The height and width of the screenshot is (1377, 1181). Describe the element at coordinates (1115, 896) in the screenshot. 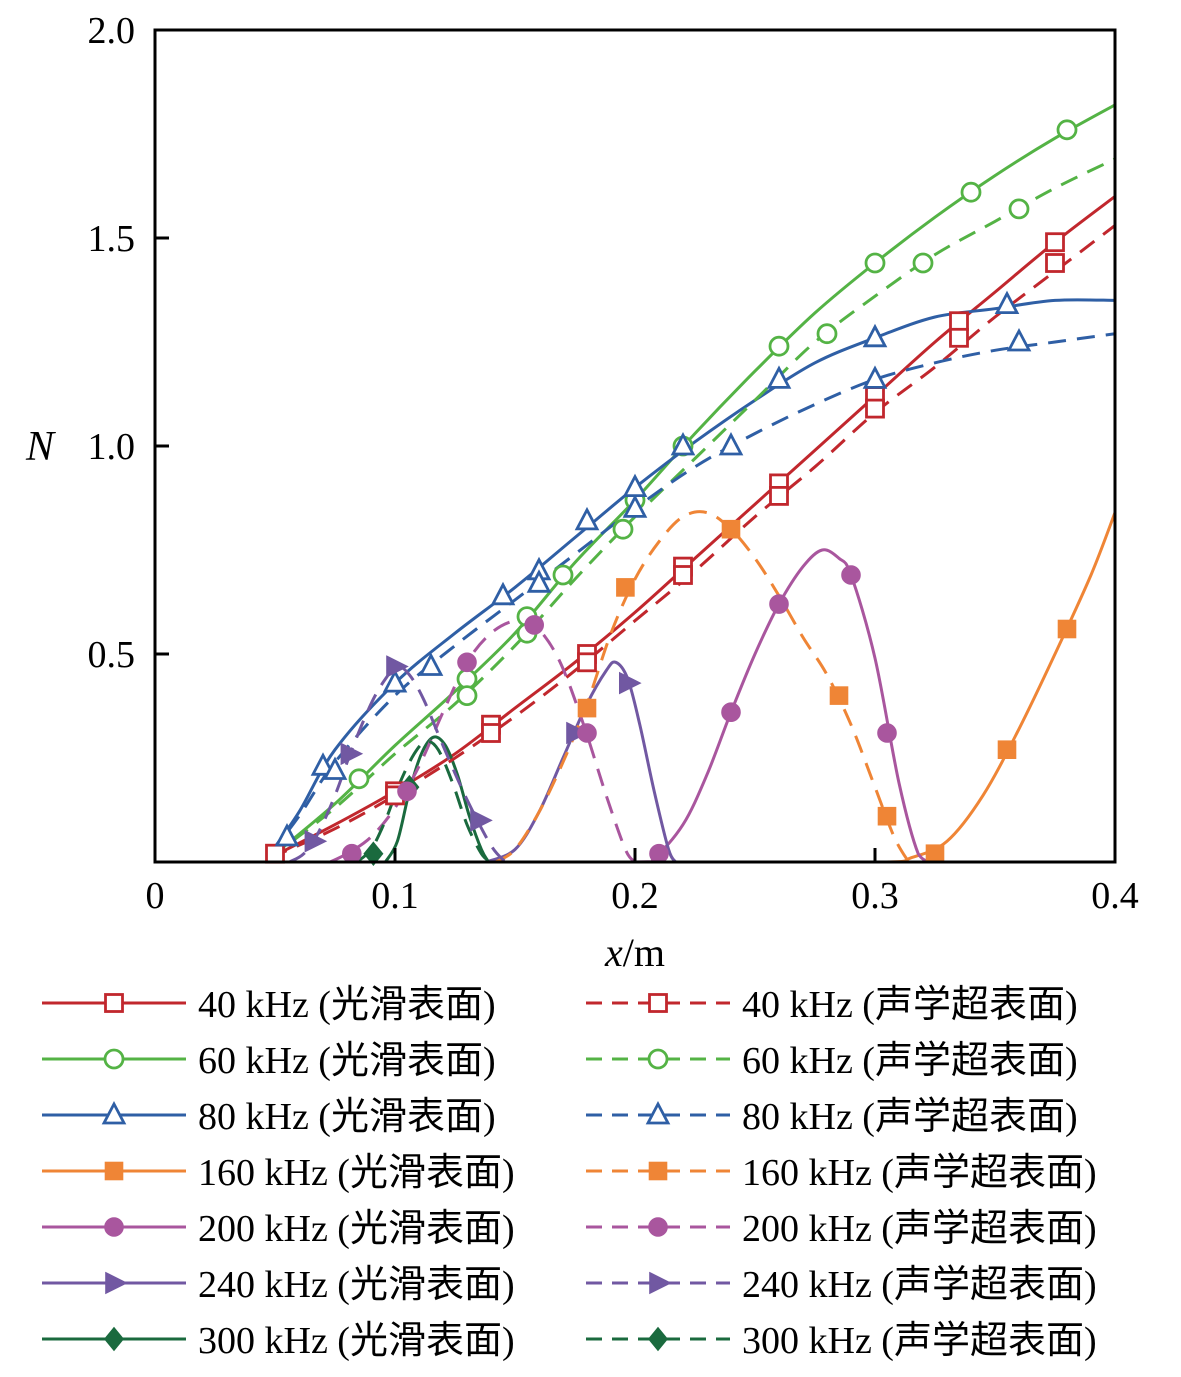

I see `x-tick-label-4: 0.4` at that location.